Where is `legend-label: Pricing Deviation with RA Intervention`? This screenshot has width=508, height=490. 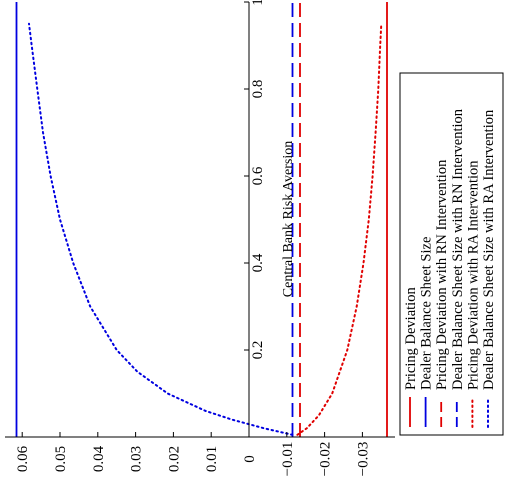
legend-label: Pricing Deviation with RA Intervention is located at coordinates (473, 275).